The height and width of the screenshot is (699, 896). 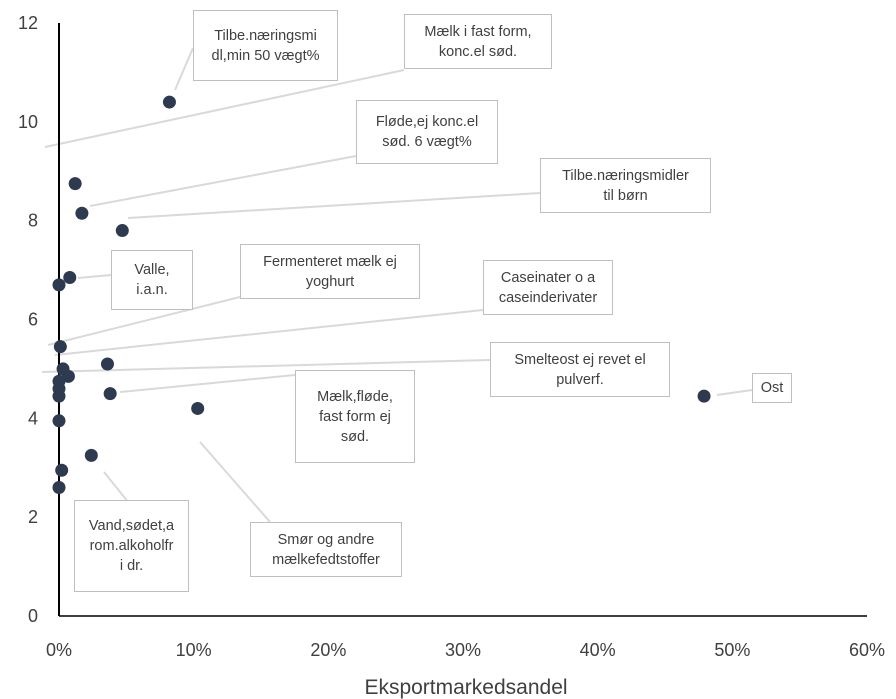 I want to click on annotation-line: caseinderivater, so click(x=548, y=297).